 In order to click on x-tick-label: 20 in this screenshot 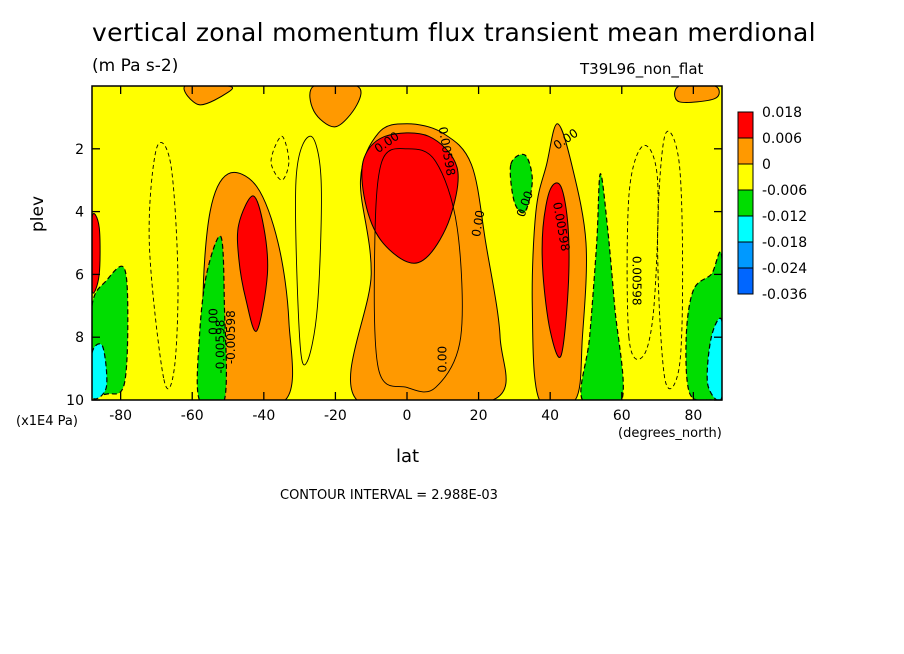, I will do `click(479, 416)`.